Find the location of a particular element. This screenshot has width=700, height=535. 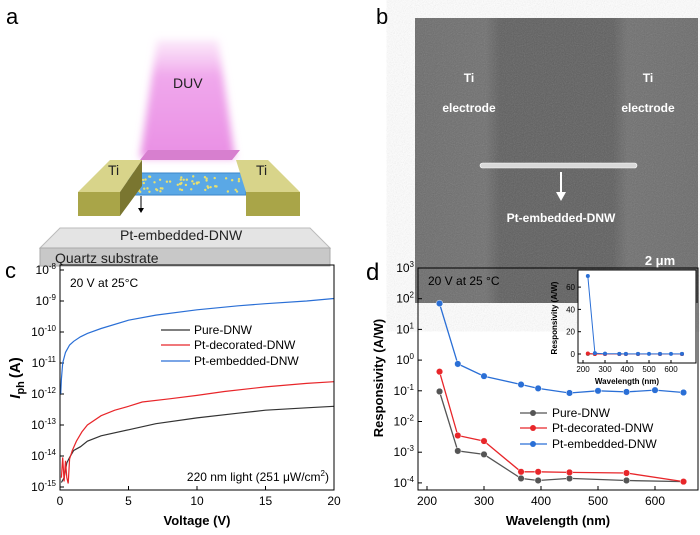

y-tick-label: 10⁻¹⁰ is located at coordinates (43, 331).